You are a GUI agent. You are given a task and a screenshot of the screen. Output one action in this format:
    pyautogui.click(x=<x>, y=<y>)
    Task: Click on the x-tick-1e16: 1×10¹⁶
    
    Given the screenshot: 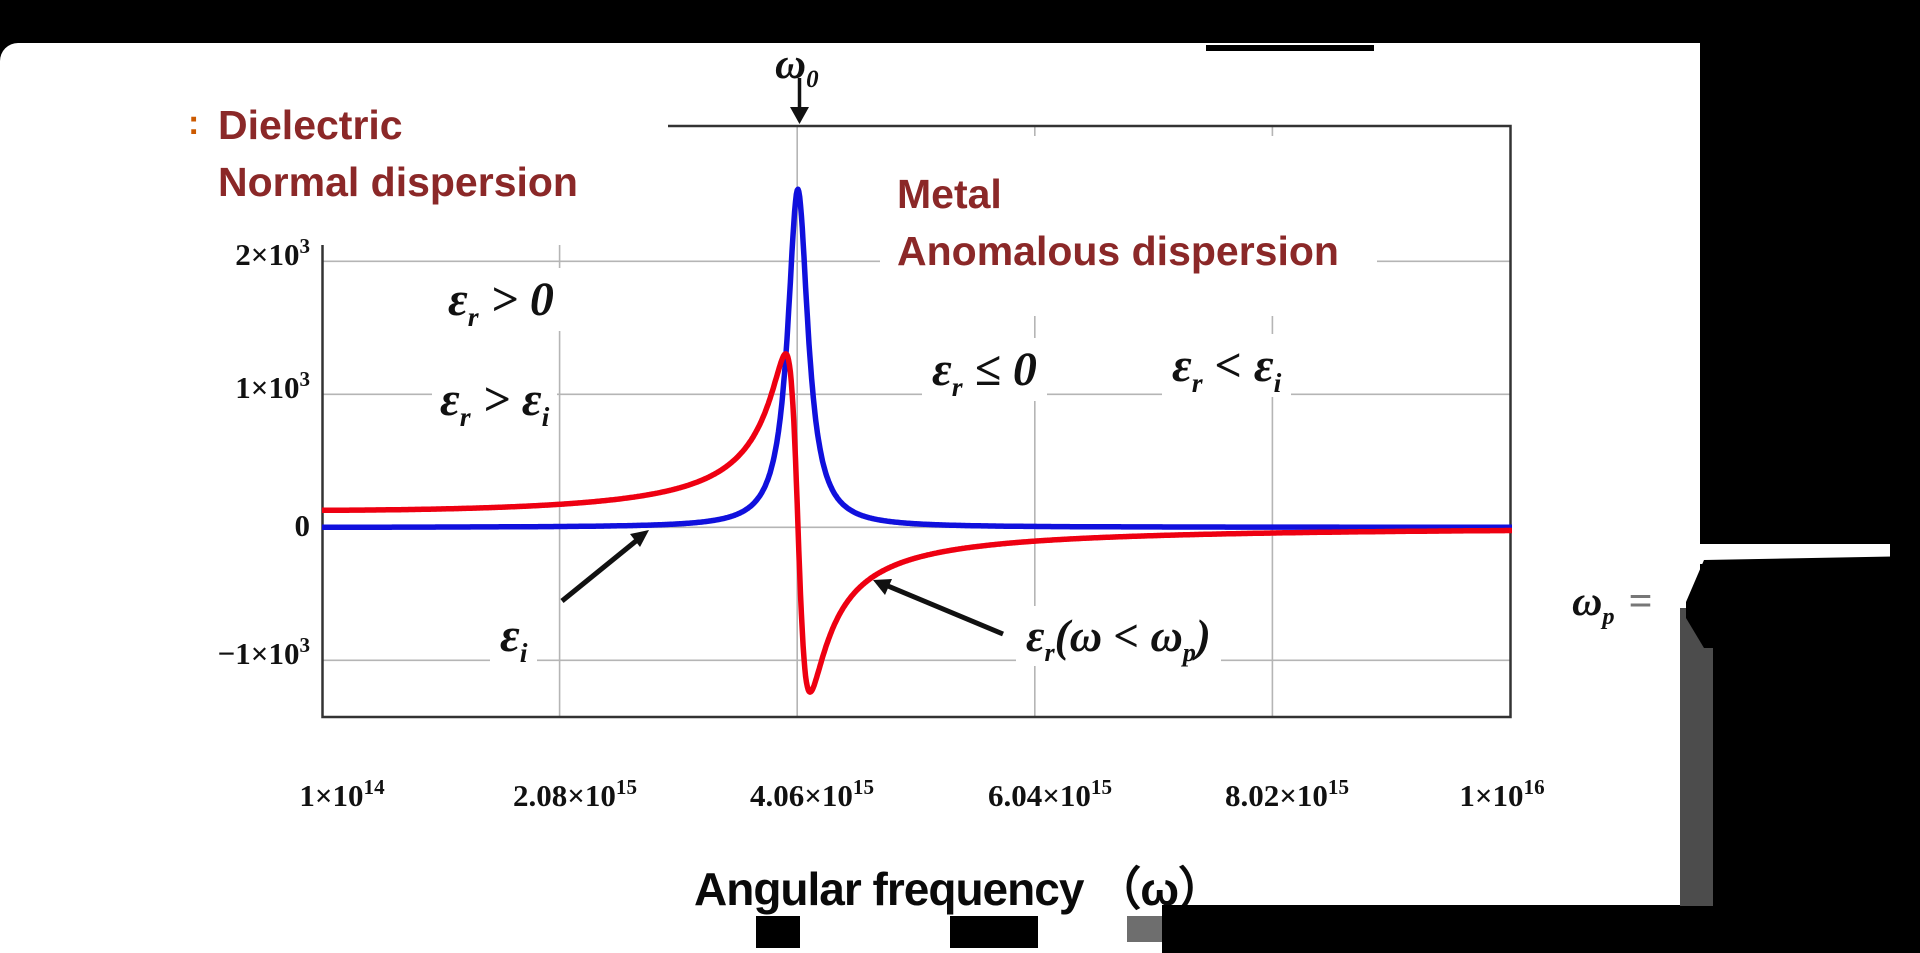 What is the action you would take?
    pyautogui.click(x=1502, y=794)
    